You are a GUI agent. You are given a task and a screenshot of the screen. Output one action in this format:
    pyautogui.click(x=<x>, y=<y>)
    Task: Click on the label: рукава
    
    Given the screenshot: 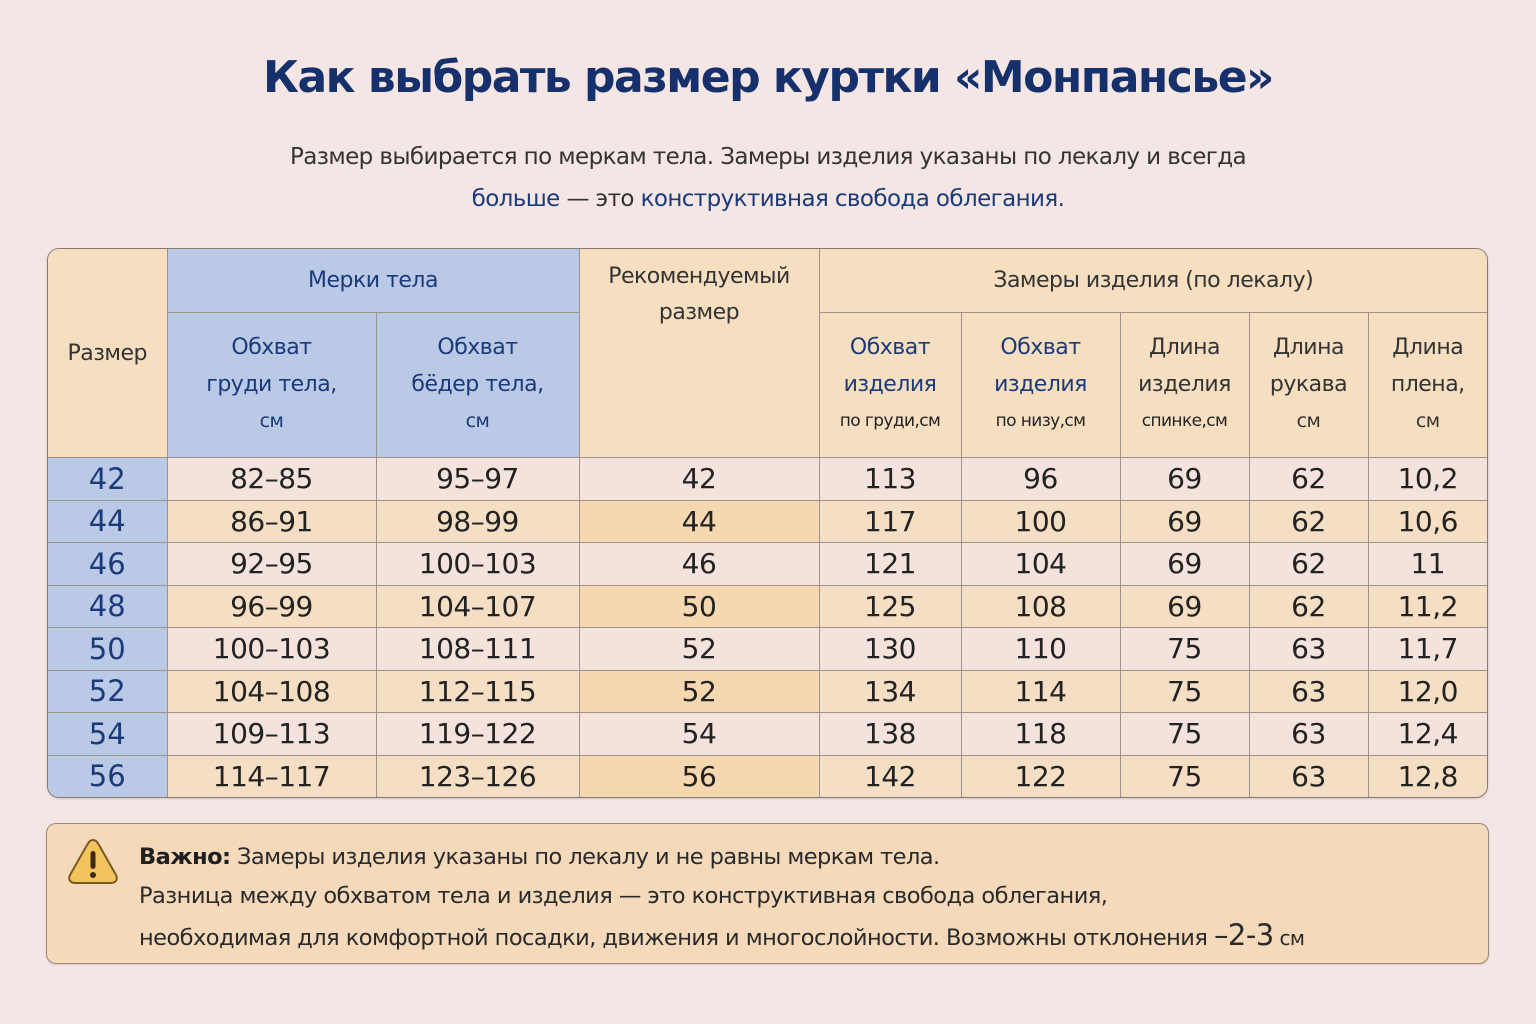 What is the action you would take?
    pyautogui.click(x=1308, y=385)
    